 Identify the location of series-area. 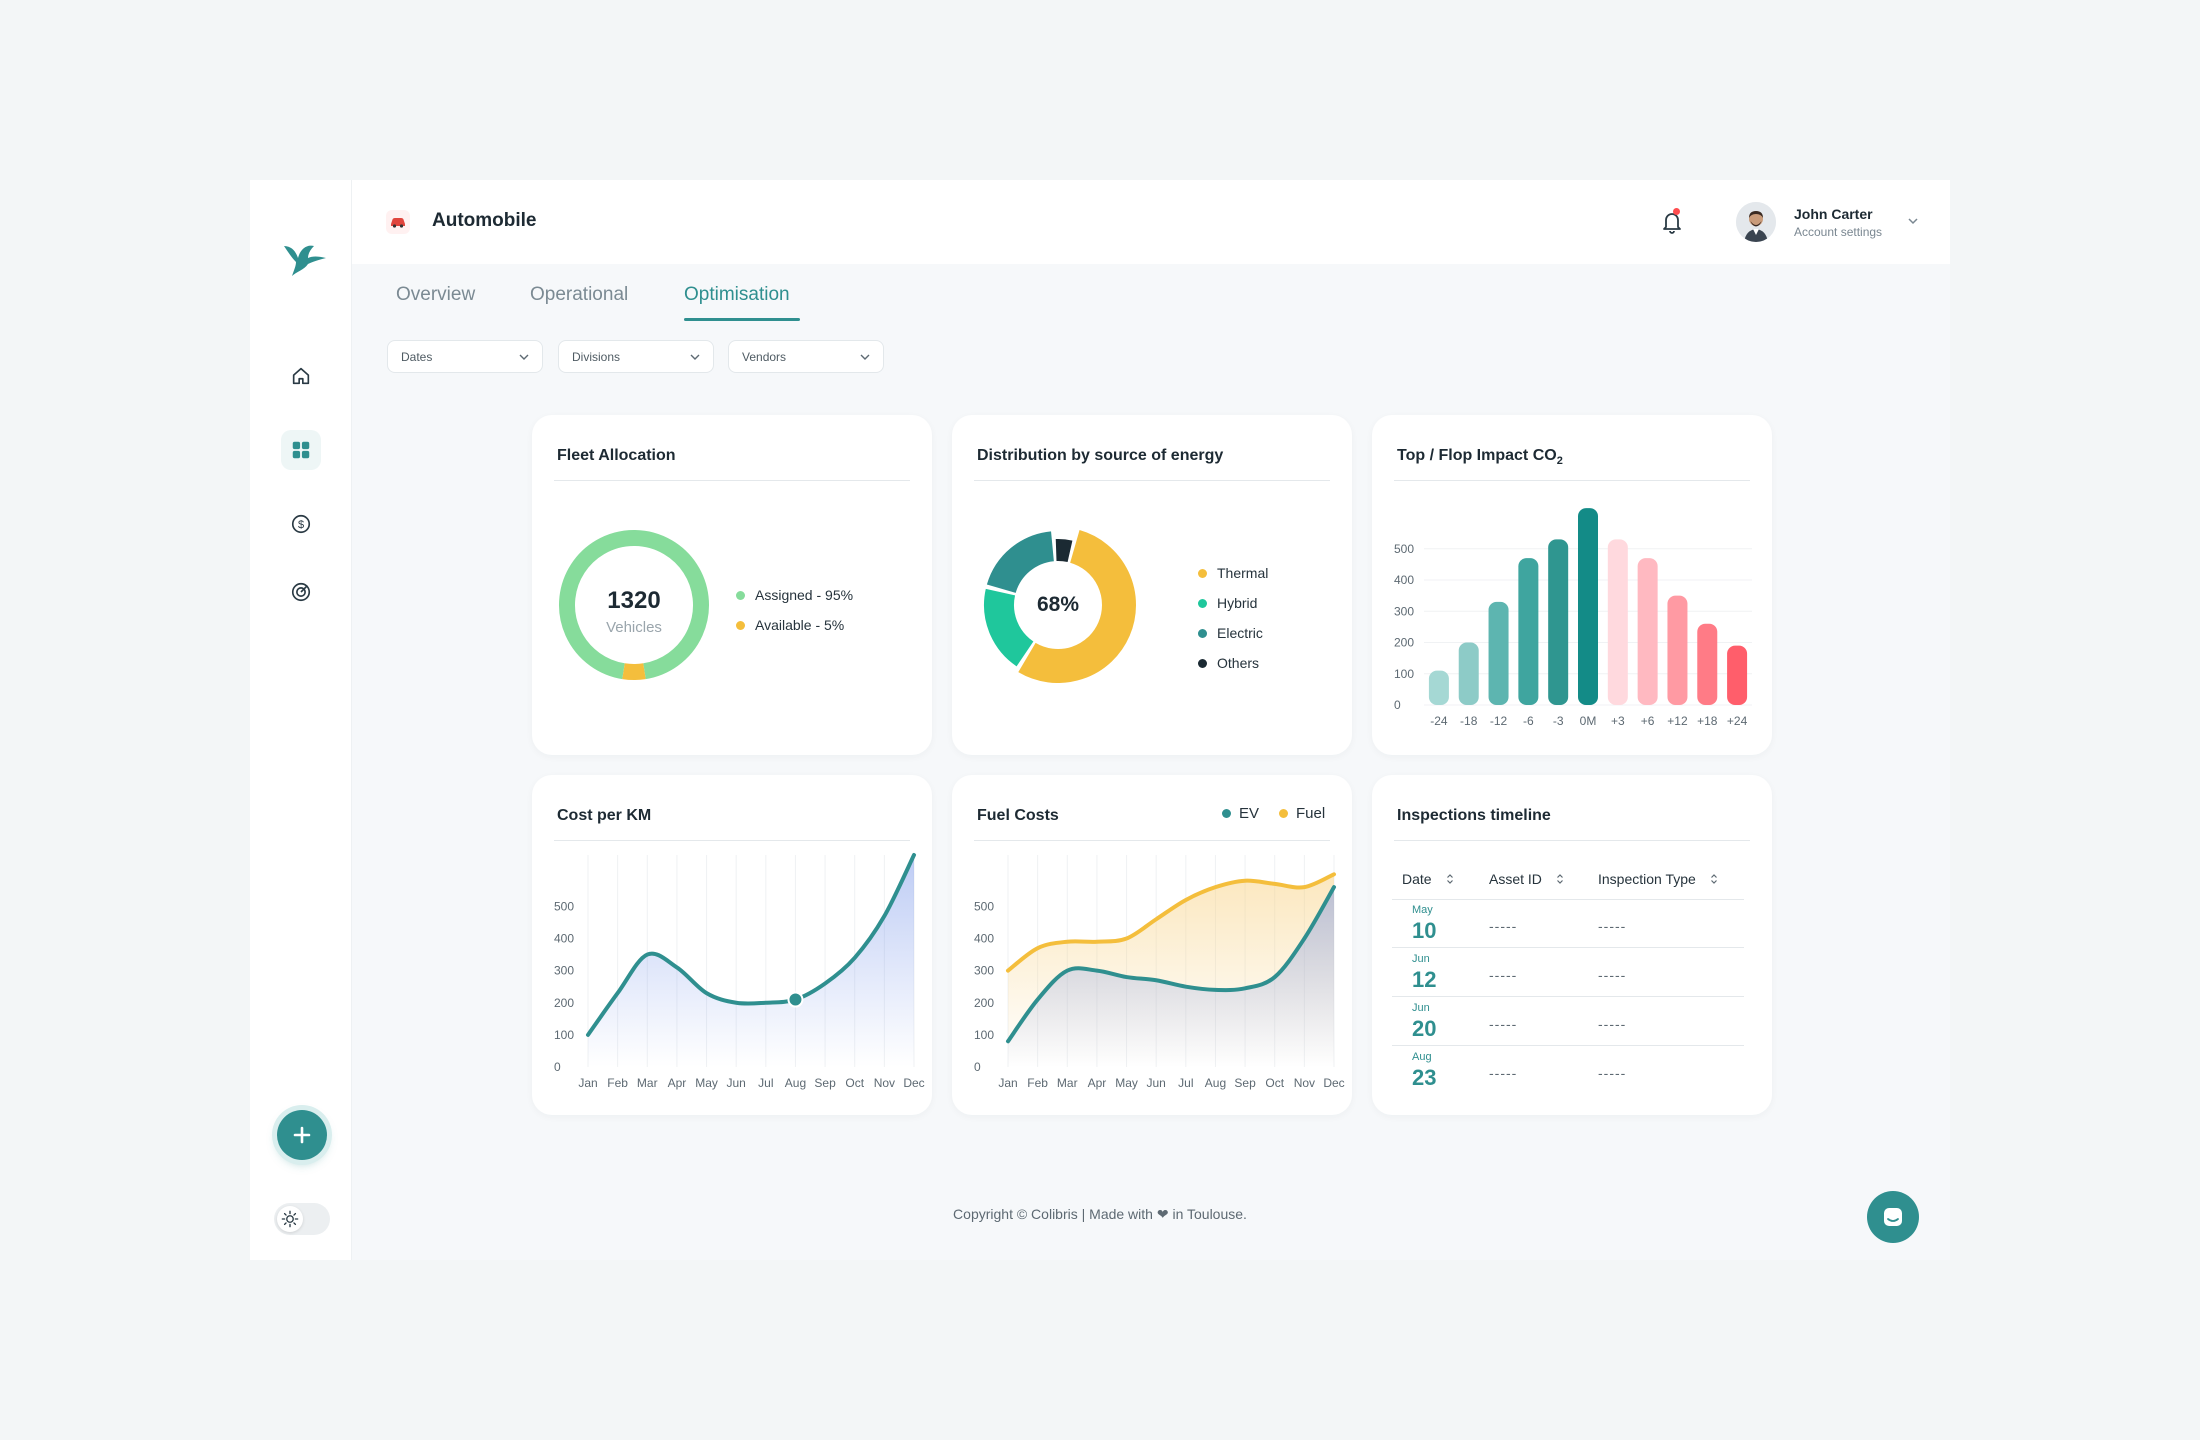
(751, 961).